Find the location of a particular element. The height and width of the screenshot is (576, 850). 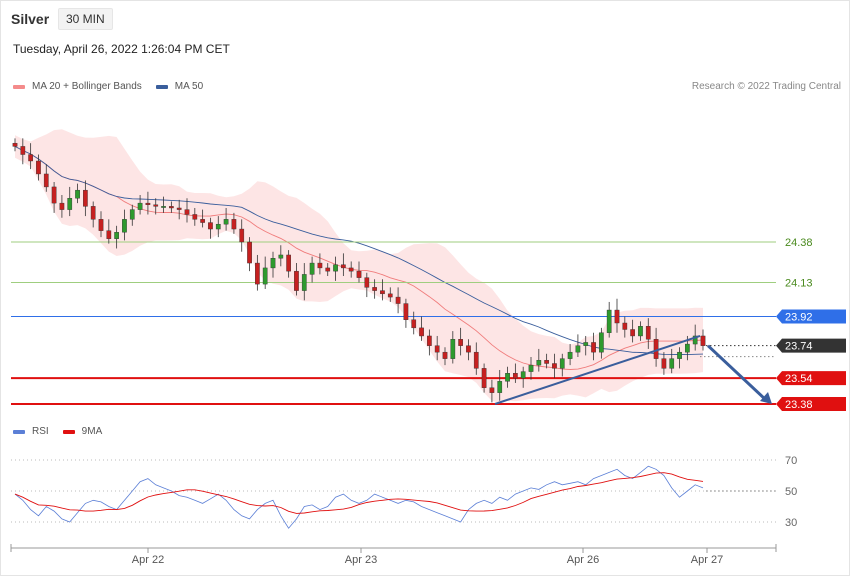

time-axis: Apr 22 Apr 23 Apr 26 Apr 27 is located at coordinates (393, 555).